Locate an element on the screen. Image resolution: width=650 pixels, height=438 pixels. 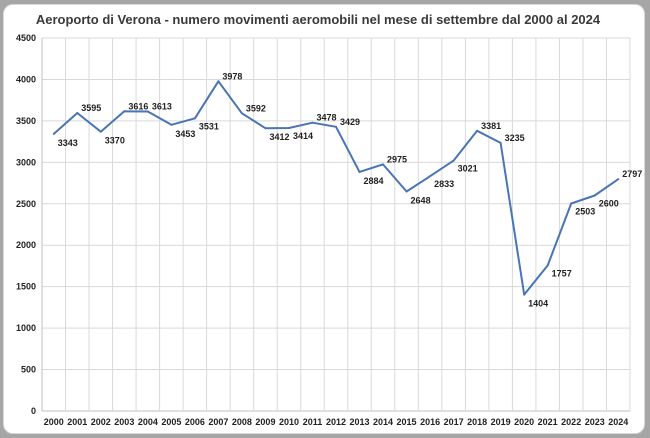
data-label-2009: 3412 is located at coordinates (279, 137).